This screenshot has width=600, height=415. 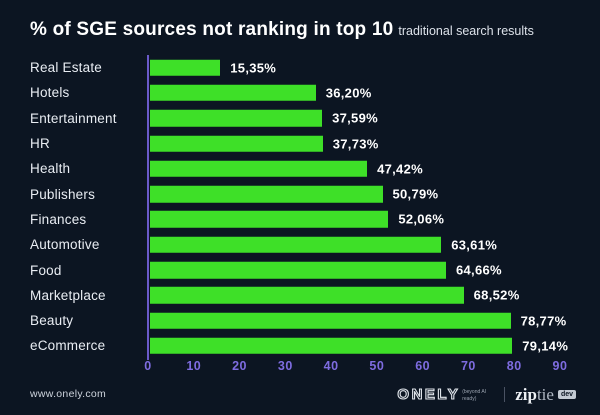 I want to click on x-axis-tick: 40, so click(x=331, y=366).